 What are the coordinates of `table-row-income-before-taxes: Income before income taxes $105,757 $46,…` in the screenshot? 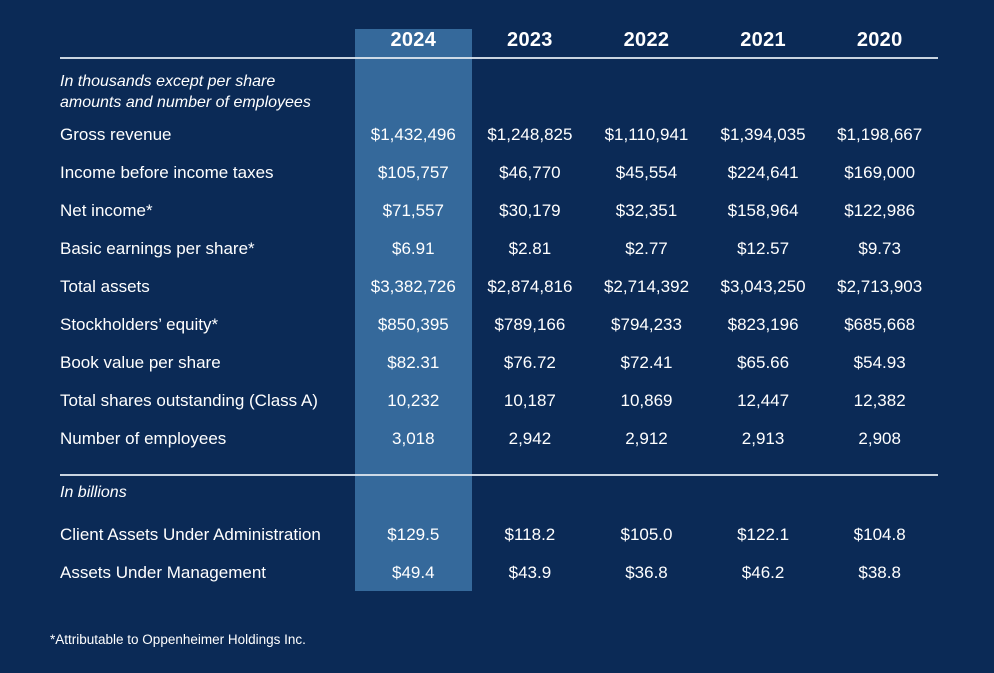 It's located at (499, 173).